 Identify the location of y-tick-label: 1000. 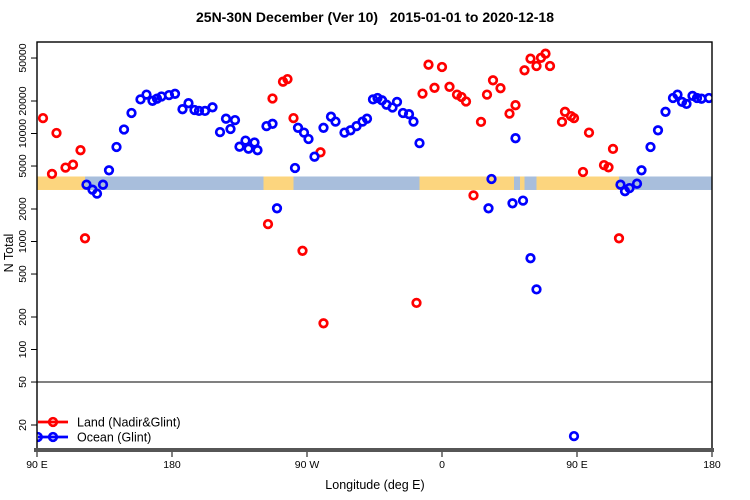
(23, 242).